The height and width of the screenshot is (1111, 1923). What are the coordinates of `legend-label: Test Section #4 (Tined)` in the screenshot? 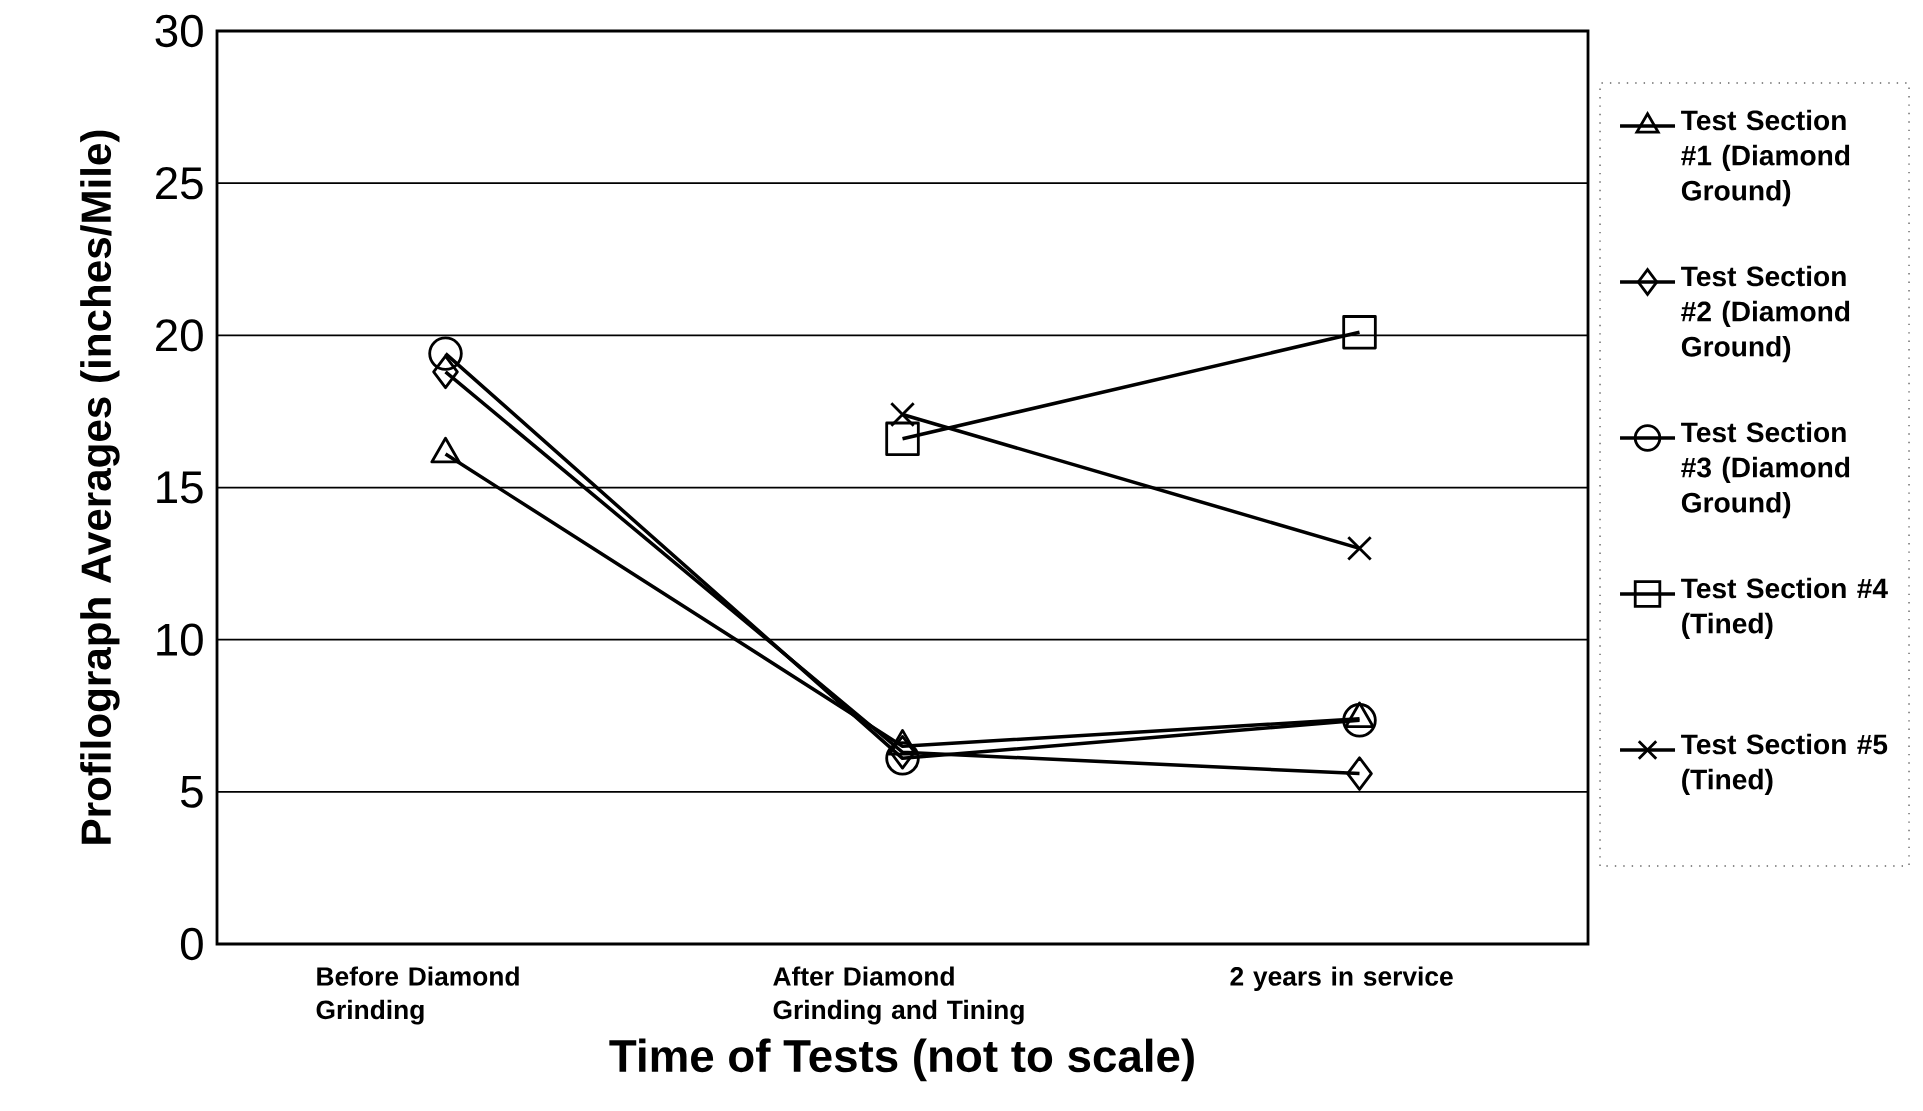 It's located at (1784, 608).